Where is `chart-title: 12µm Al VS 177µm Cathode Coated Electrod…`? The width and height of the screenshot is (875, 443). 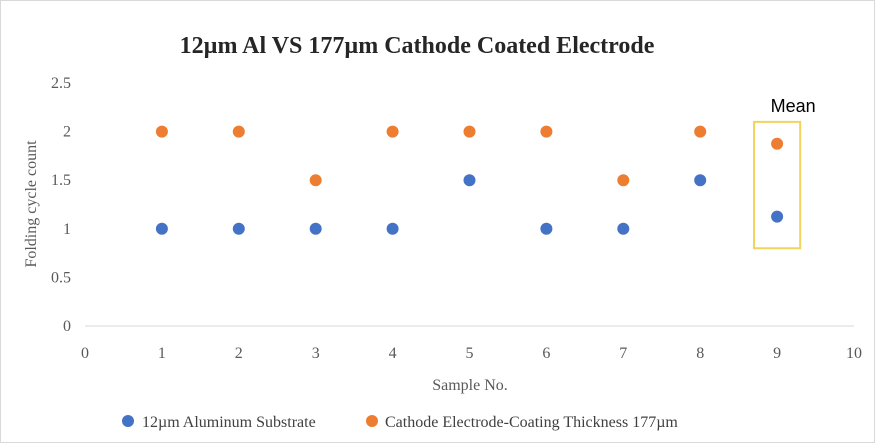
chart-title: 12µm Al VS 177µm Cathode Coated Electrod… is located at coordinates (417, 46).